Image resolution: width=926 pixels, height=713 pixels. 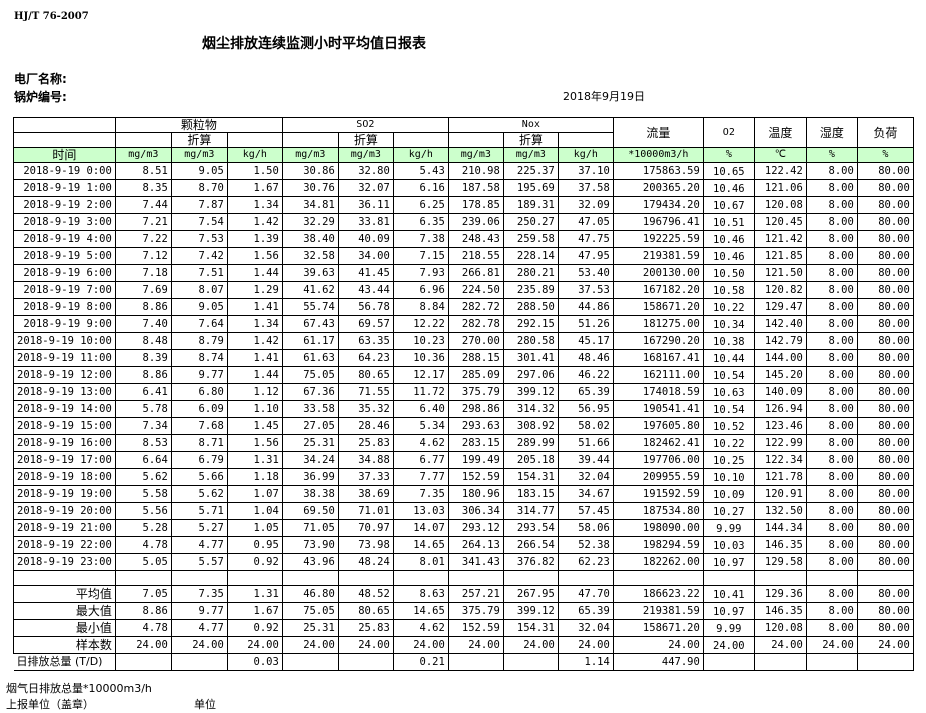 What do you see at coordinates (530, 443) in the screenshot?
I see `data-cell: 289.99` at bounding box center [530, 443].